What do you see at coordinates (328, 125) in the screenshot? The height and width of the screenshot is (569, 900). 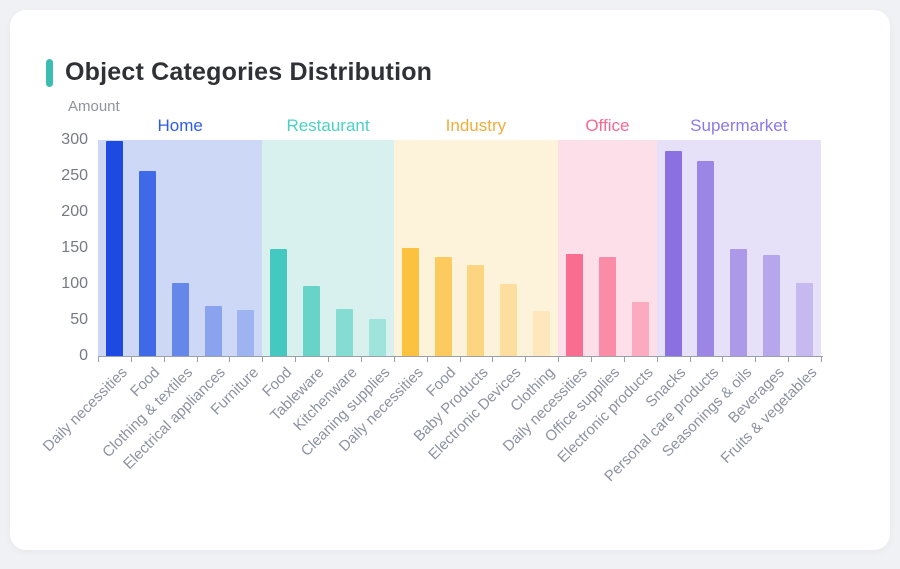 I see `group-label: Restaurant` at bounding box center [328, 125].